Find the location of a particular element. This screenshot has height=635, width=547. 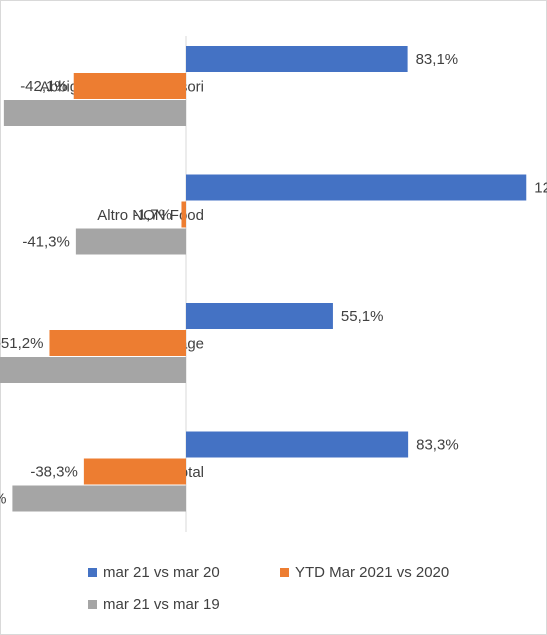

data-label-series-1: 55,1% is located at coordinates (362, 316).